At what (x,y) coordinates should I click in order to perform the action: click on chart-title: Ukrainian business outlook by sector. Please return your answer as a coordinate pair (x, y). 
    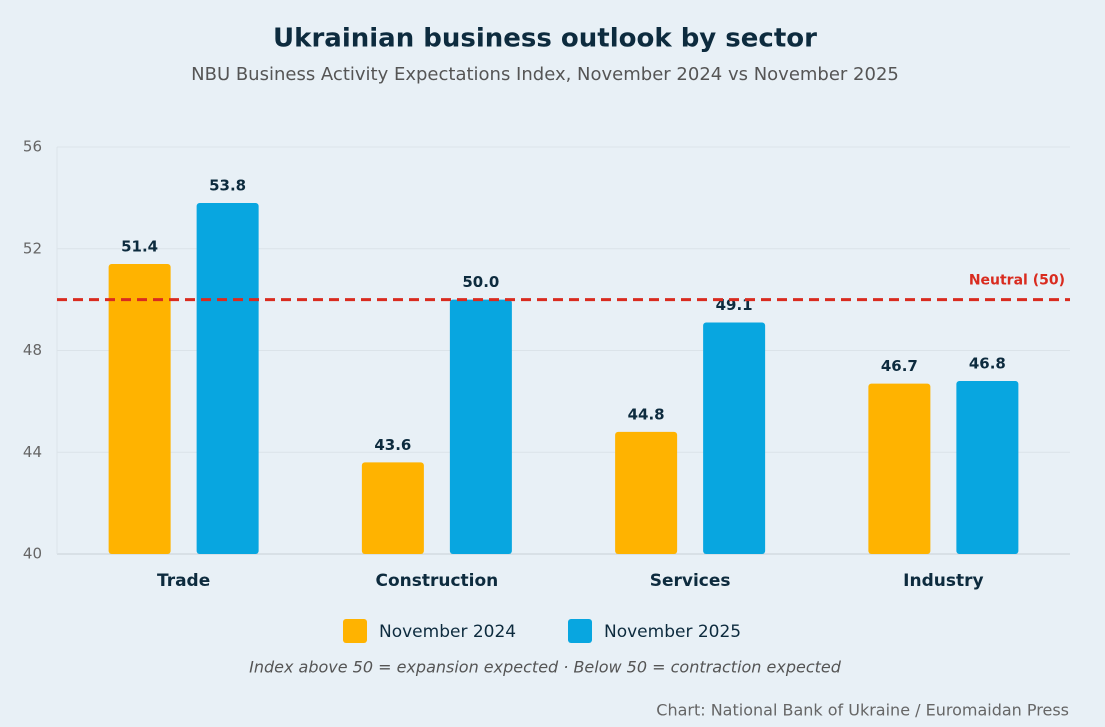
    Looking at the image, I should click on (545, 39).